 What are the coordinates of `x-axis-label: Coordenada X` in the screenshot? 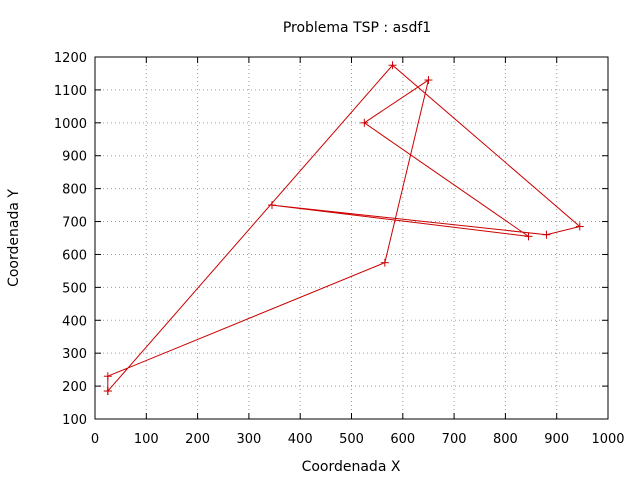 It's located at (351, 467).